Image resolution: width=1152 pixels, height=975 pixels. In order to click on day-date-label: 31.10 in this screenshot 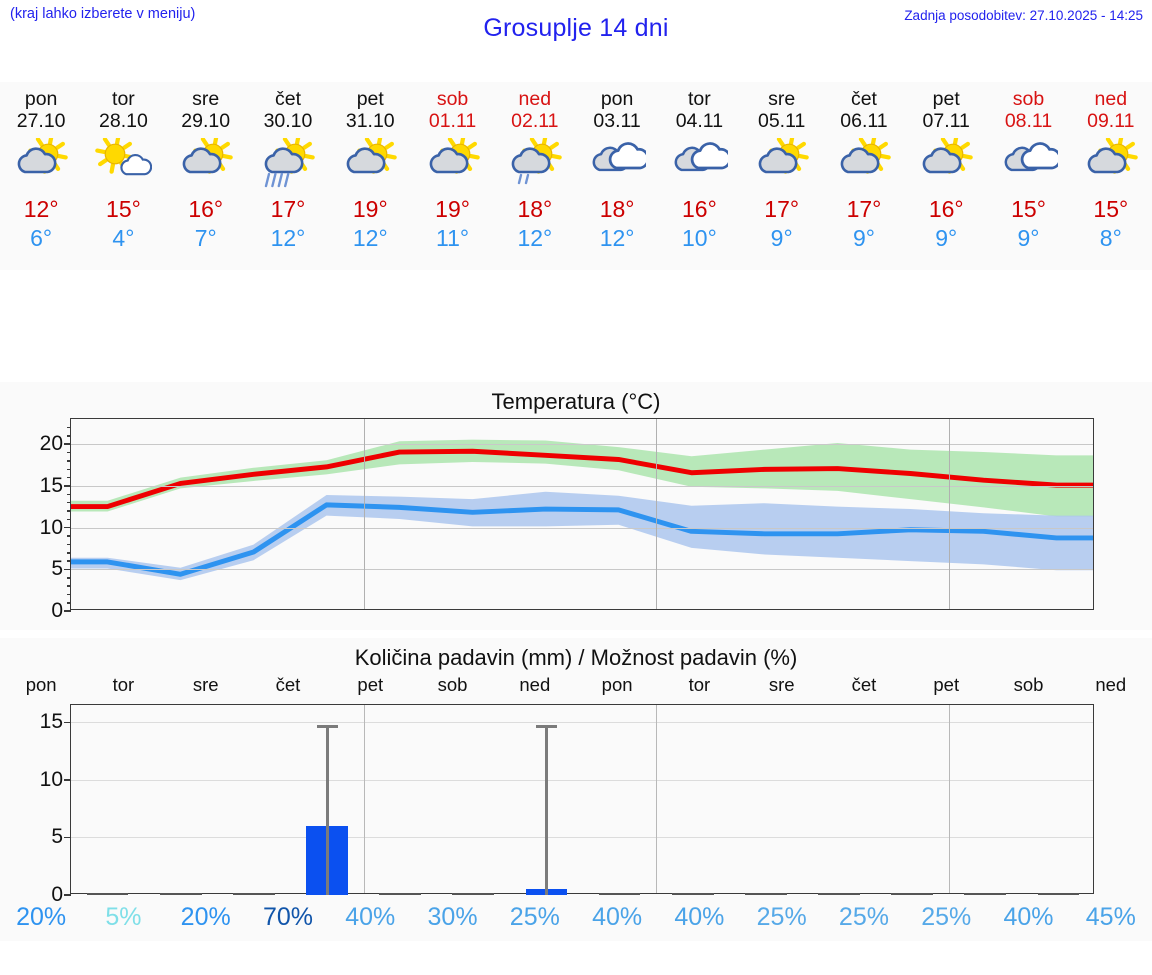, I will do `click(370, 121)`.